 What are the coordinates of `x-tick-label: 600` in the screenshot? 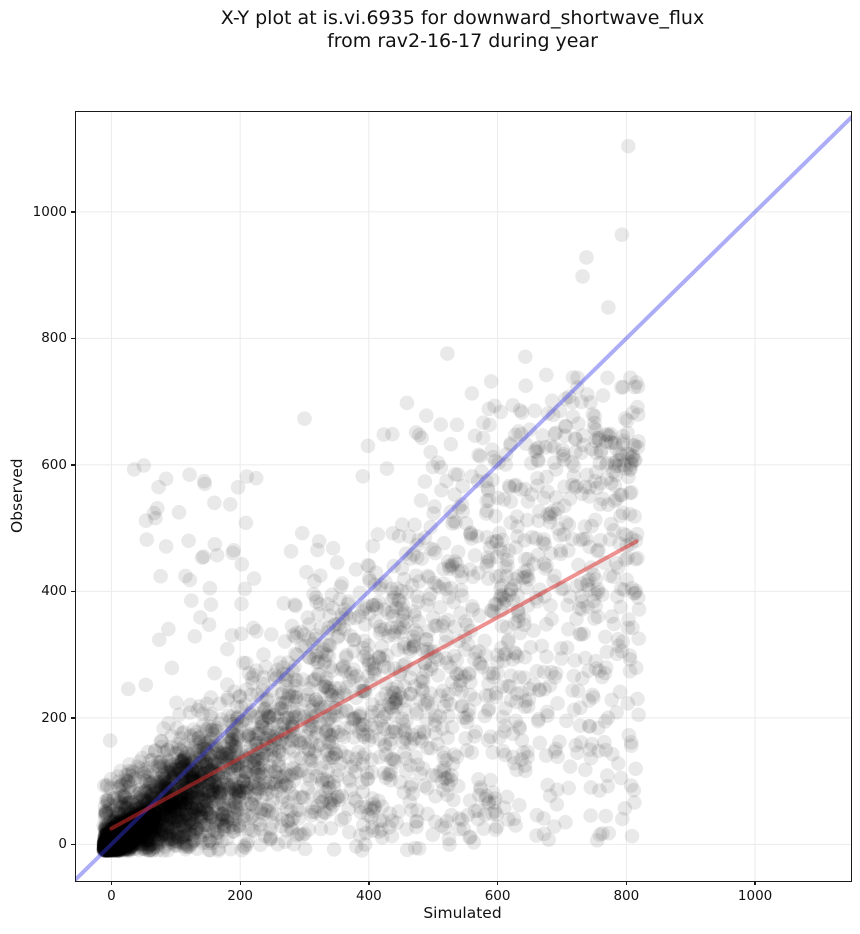 It's located at (497, 896).